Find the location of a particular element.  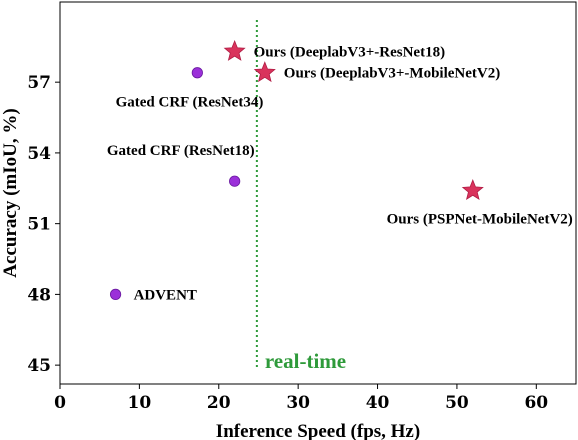

y-axis-title: Accuracy (mIoU, %) is located at coordinates (10, 192).